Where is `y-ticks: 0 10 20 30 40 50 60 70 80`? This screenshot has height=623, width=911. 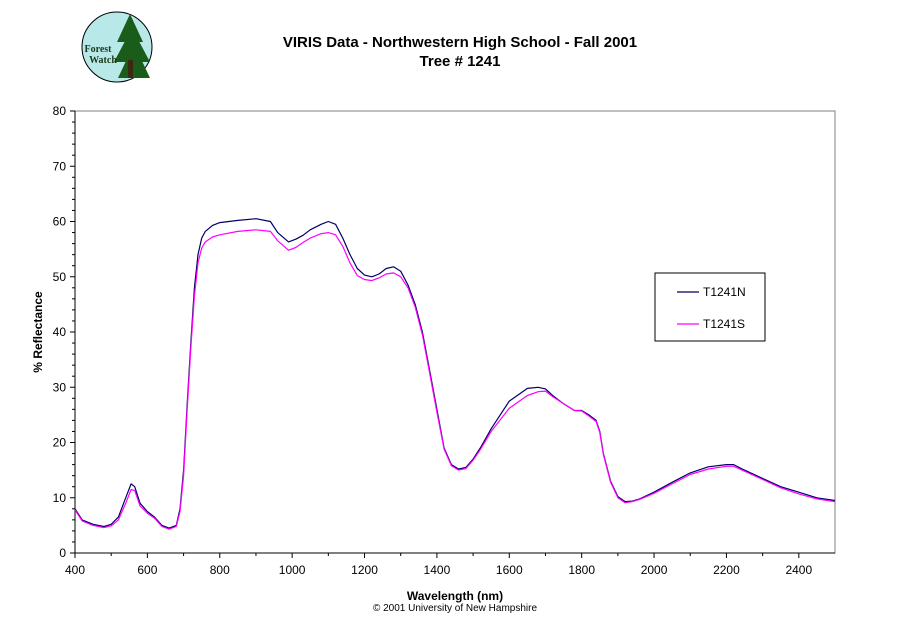
y-ticks: 0 10 20 30 40 50 60 70 80 is located at coordinates (64, 332).